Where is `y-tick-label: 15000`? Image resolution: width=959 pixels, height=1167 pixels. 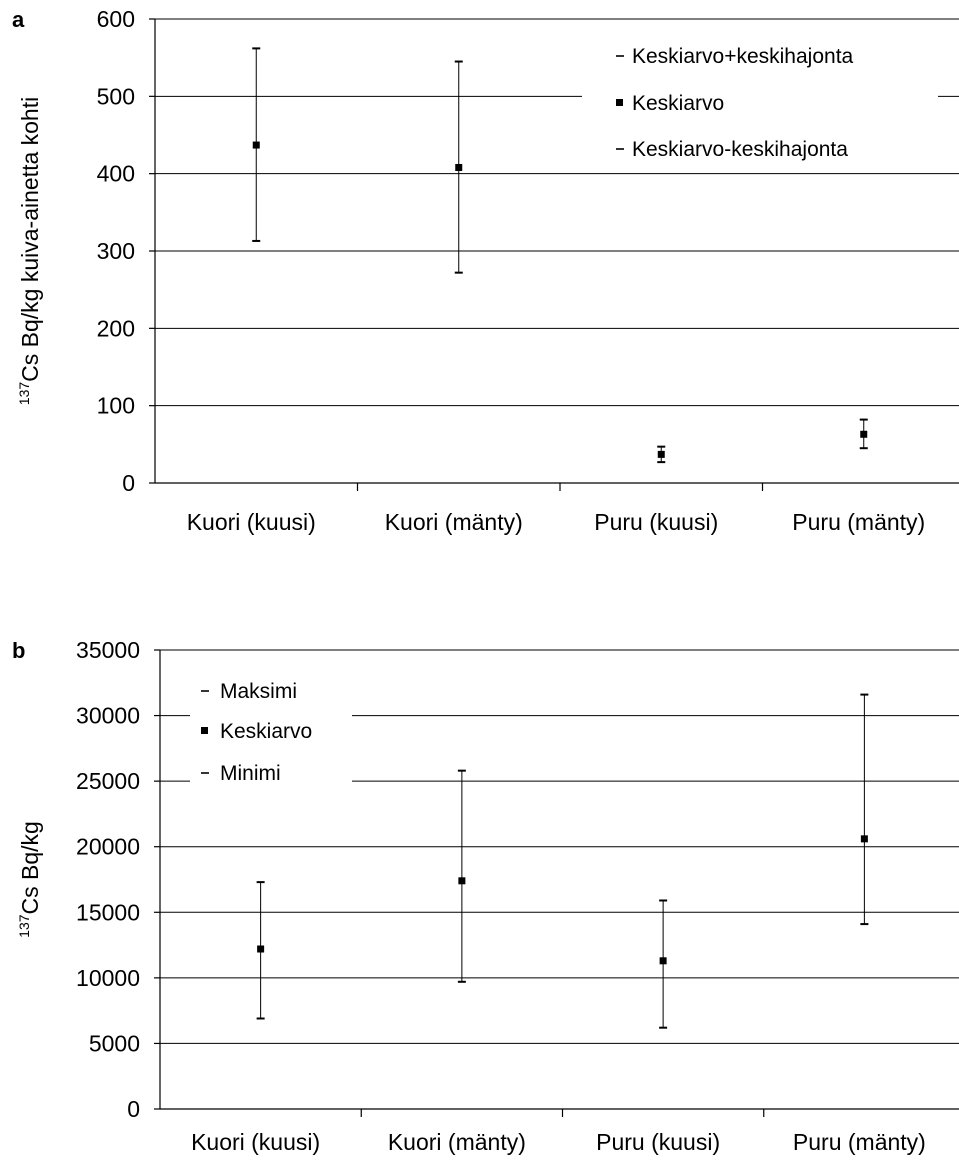
y-tick-label: 15000 is located at coordinates (108, 912).